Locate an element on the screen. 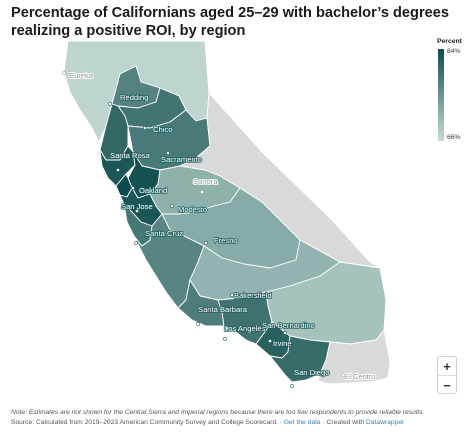 This screenshot has width=474, height=440. legend-max-label: 84% is located at coordinates (454, 51).